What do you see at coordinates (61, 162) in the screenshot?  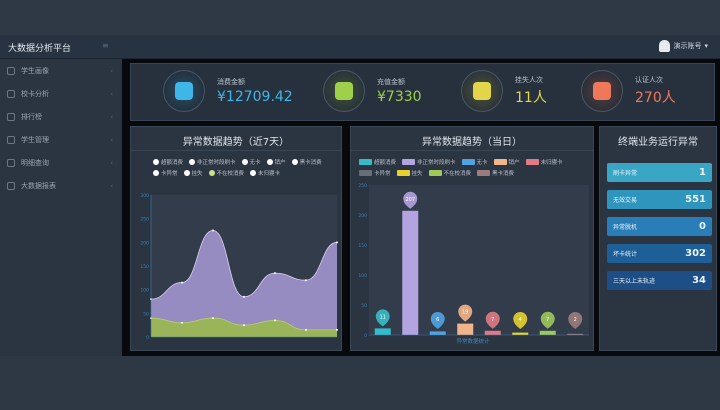 I see `sidebar-item: 明细查询 ‹` at bounding box center [61, 162].